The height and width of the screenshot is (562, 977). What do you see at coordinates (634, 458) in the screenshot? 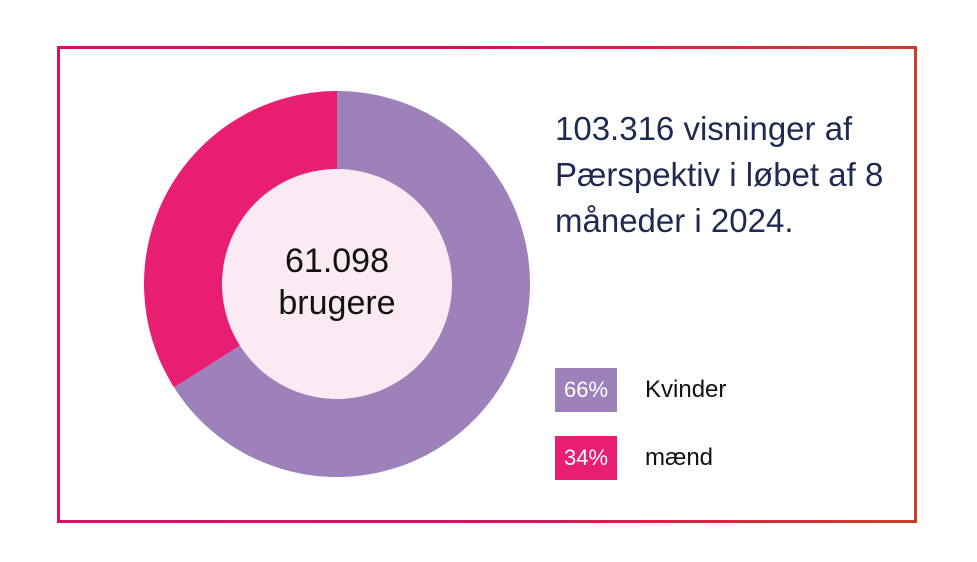
I see `legend-item-maend: 34% mænd` at bounding box center [634, 458].